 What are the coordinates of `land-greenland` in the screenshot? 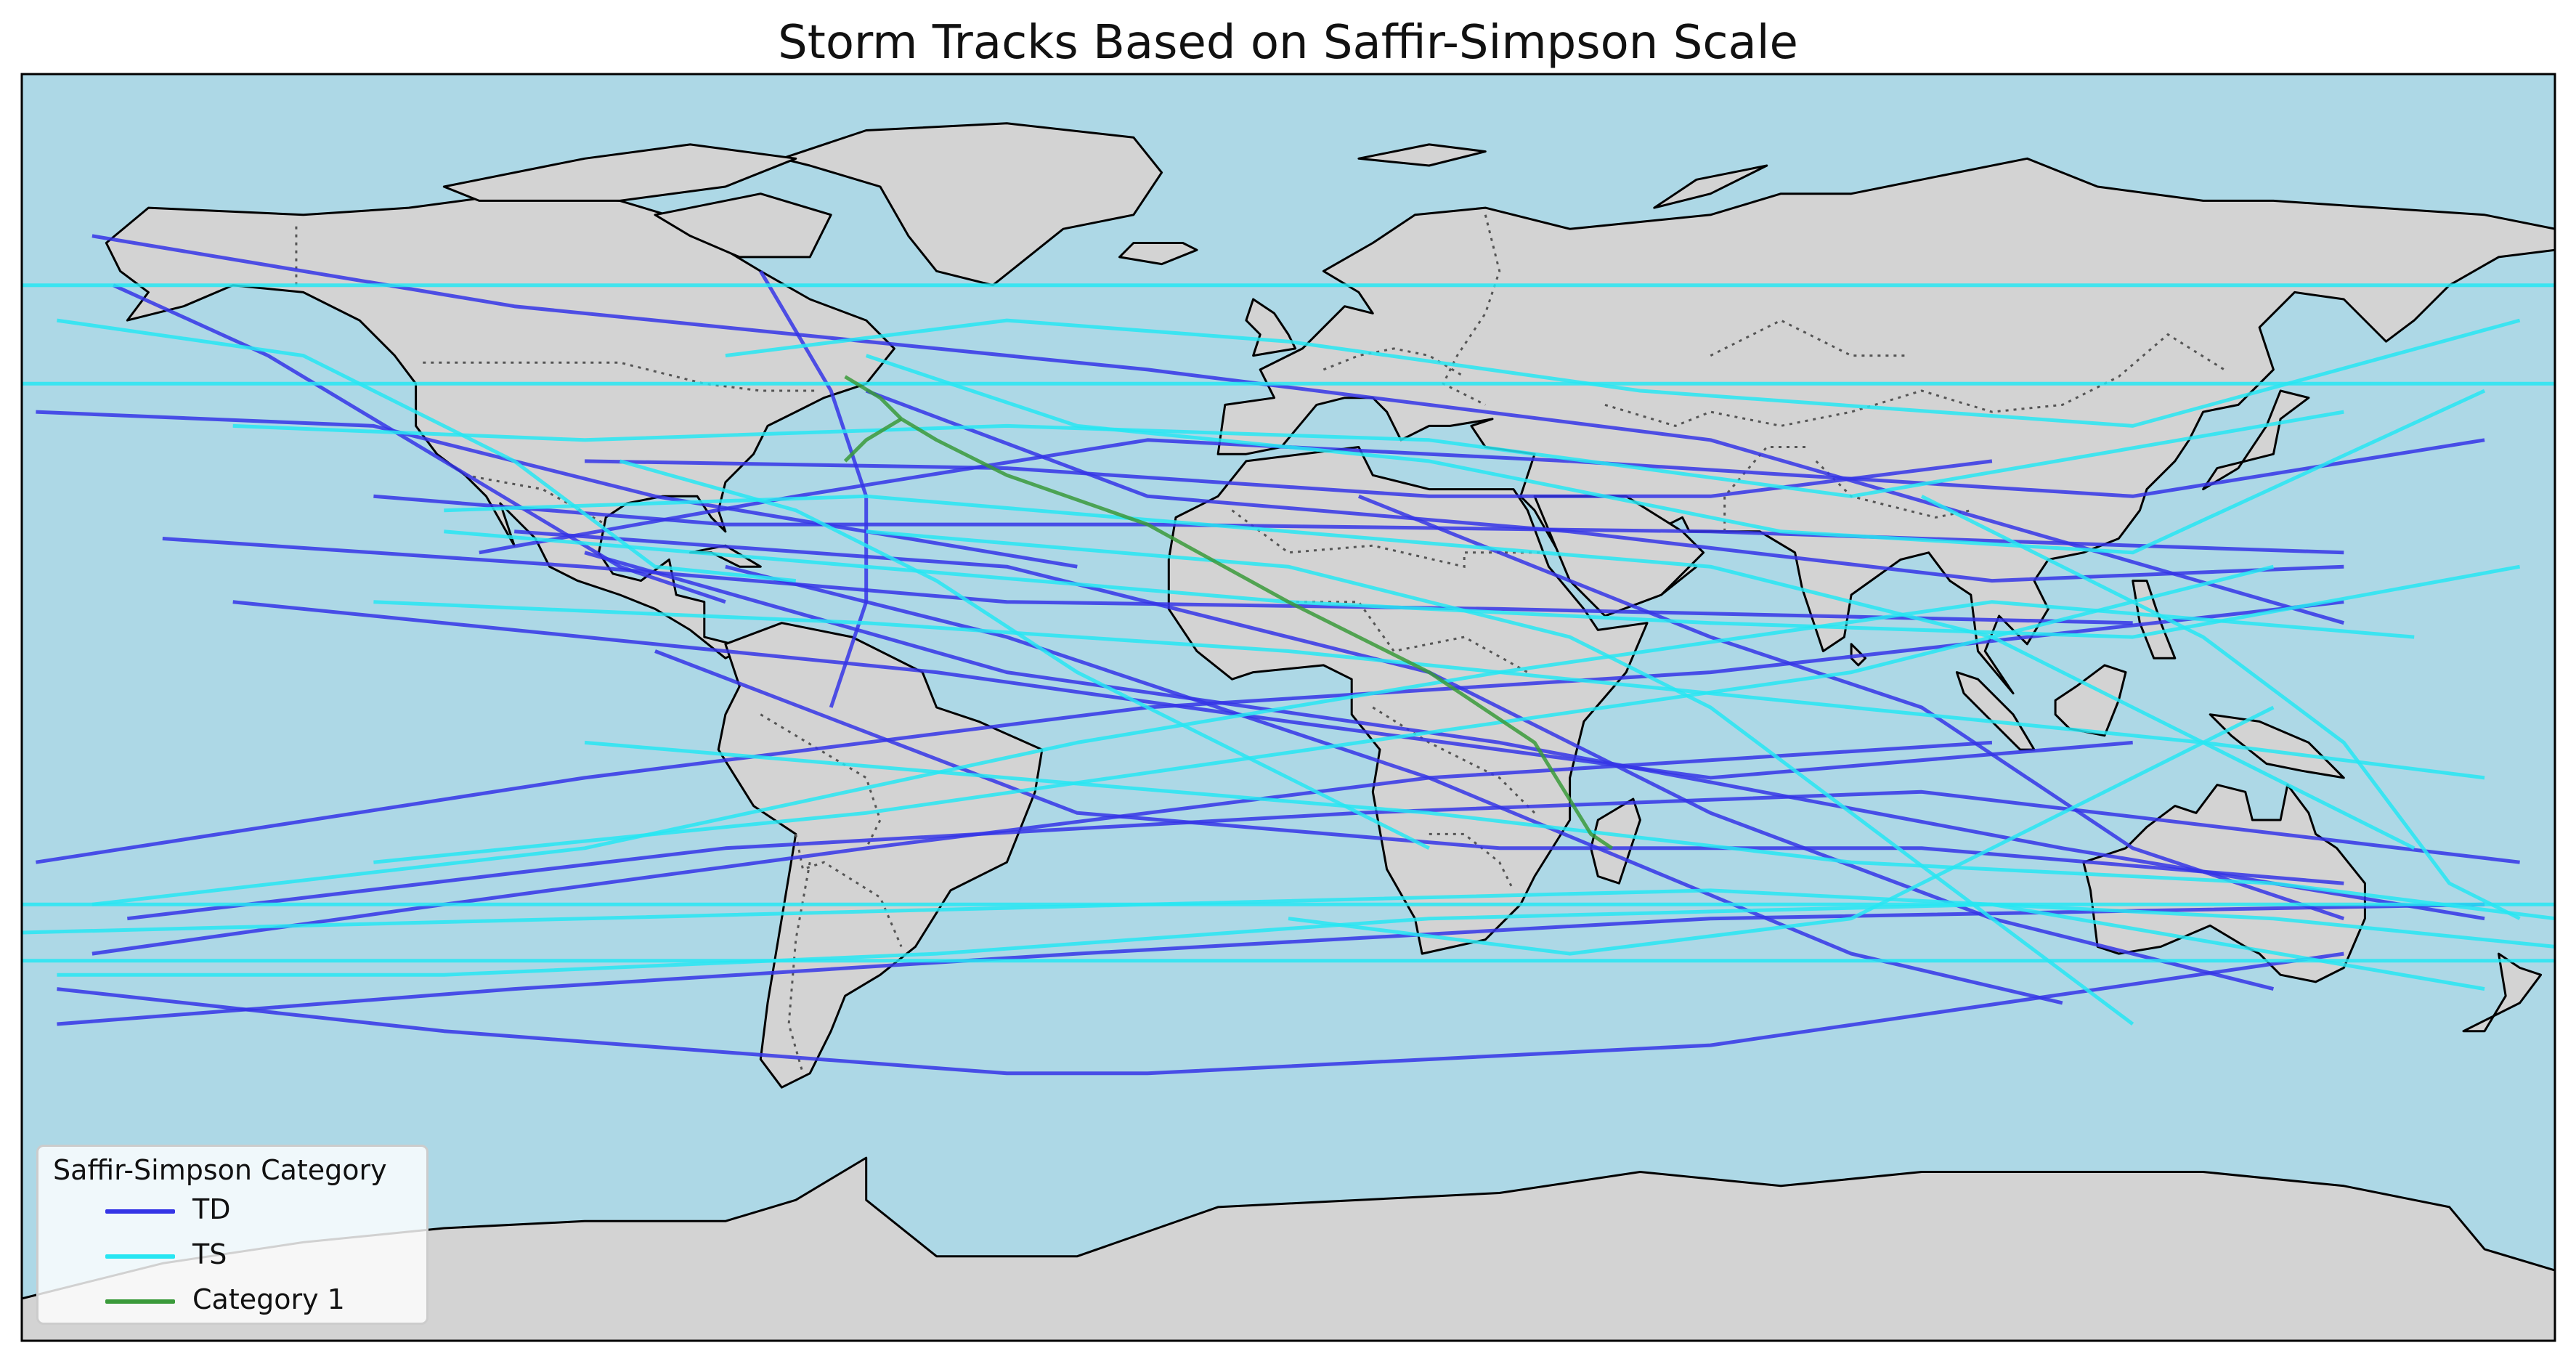 It's located at (972, 204).